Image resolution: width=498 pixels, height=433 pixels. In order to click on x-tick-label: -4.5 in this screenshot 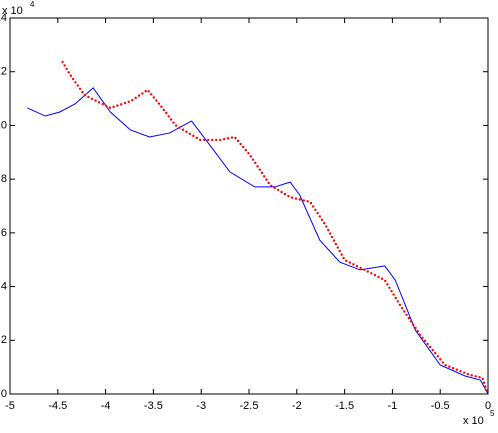, I will do `click(57, 406)`.